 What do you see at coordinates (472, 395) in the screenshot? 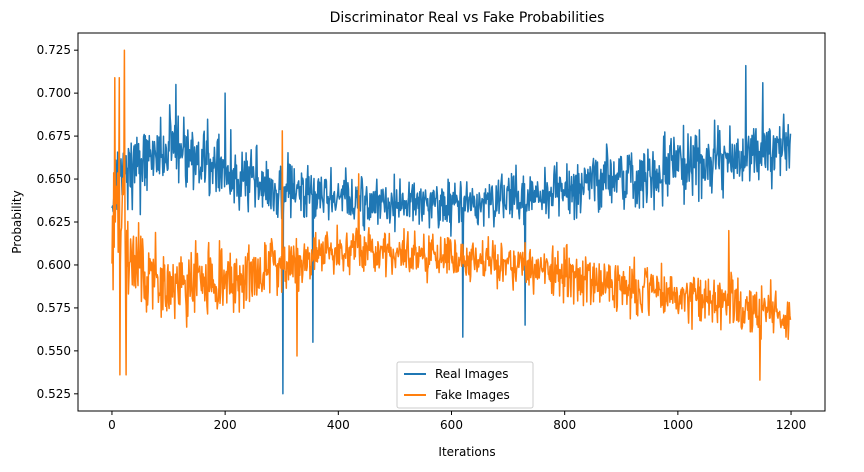
I see `legend-label-fake-images: Fake Images` at bounding box center [472, 395].